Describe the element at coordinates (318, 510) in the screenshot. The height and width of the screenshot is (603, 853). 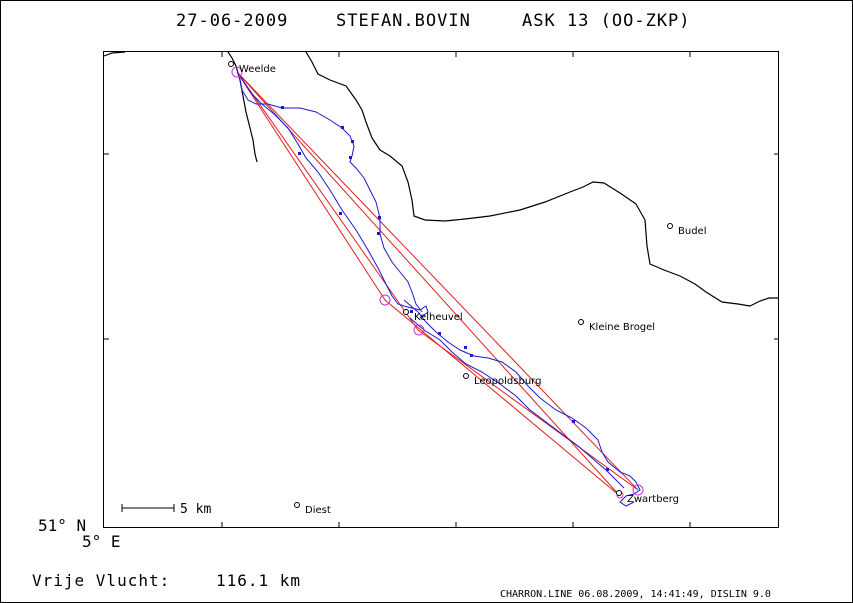
I see `svg-text: Diest` at that location.